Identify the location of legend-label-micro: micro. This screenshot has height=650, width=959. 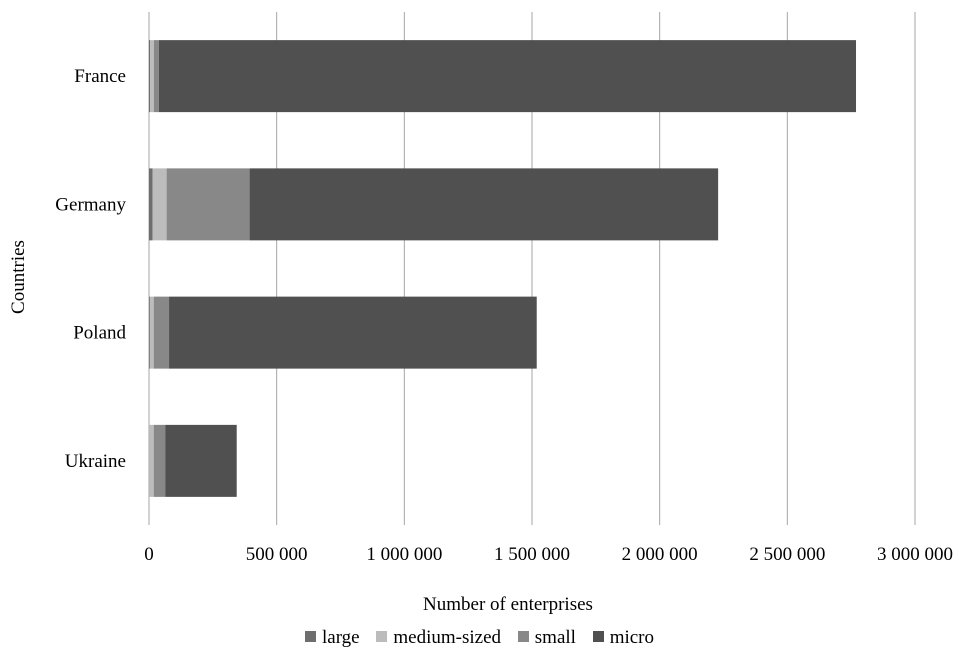
(632, 637).